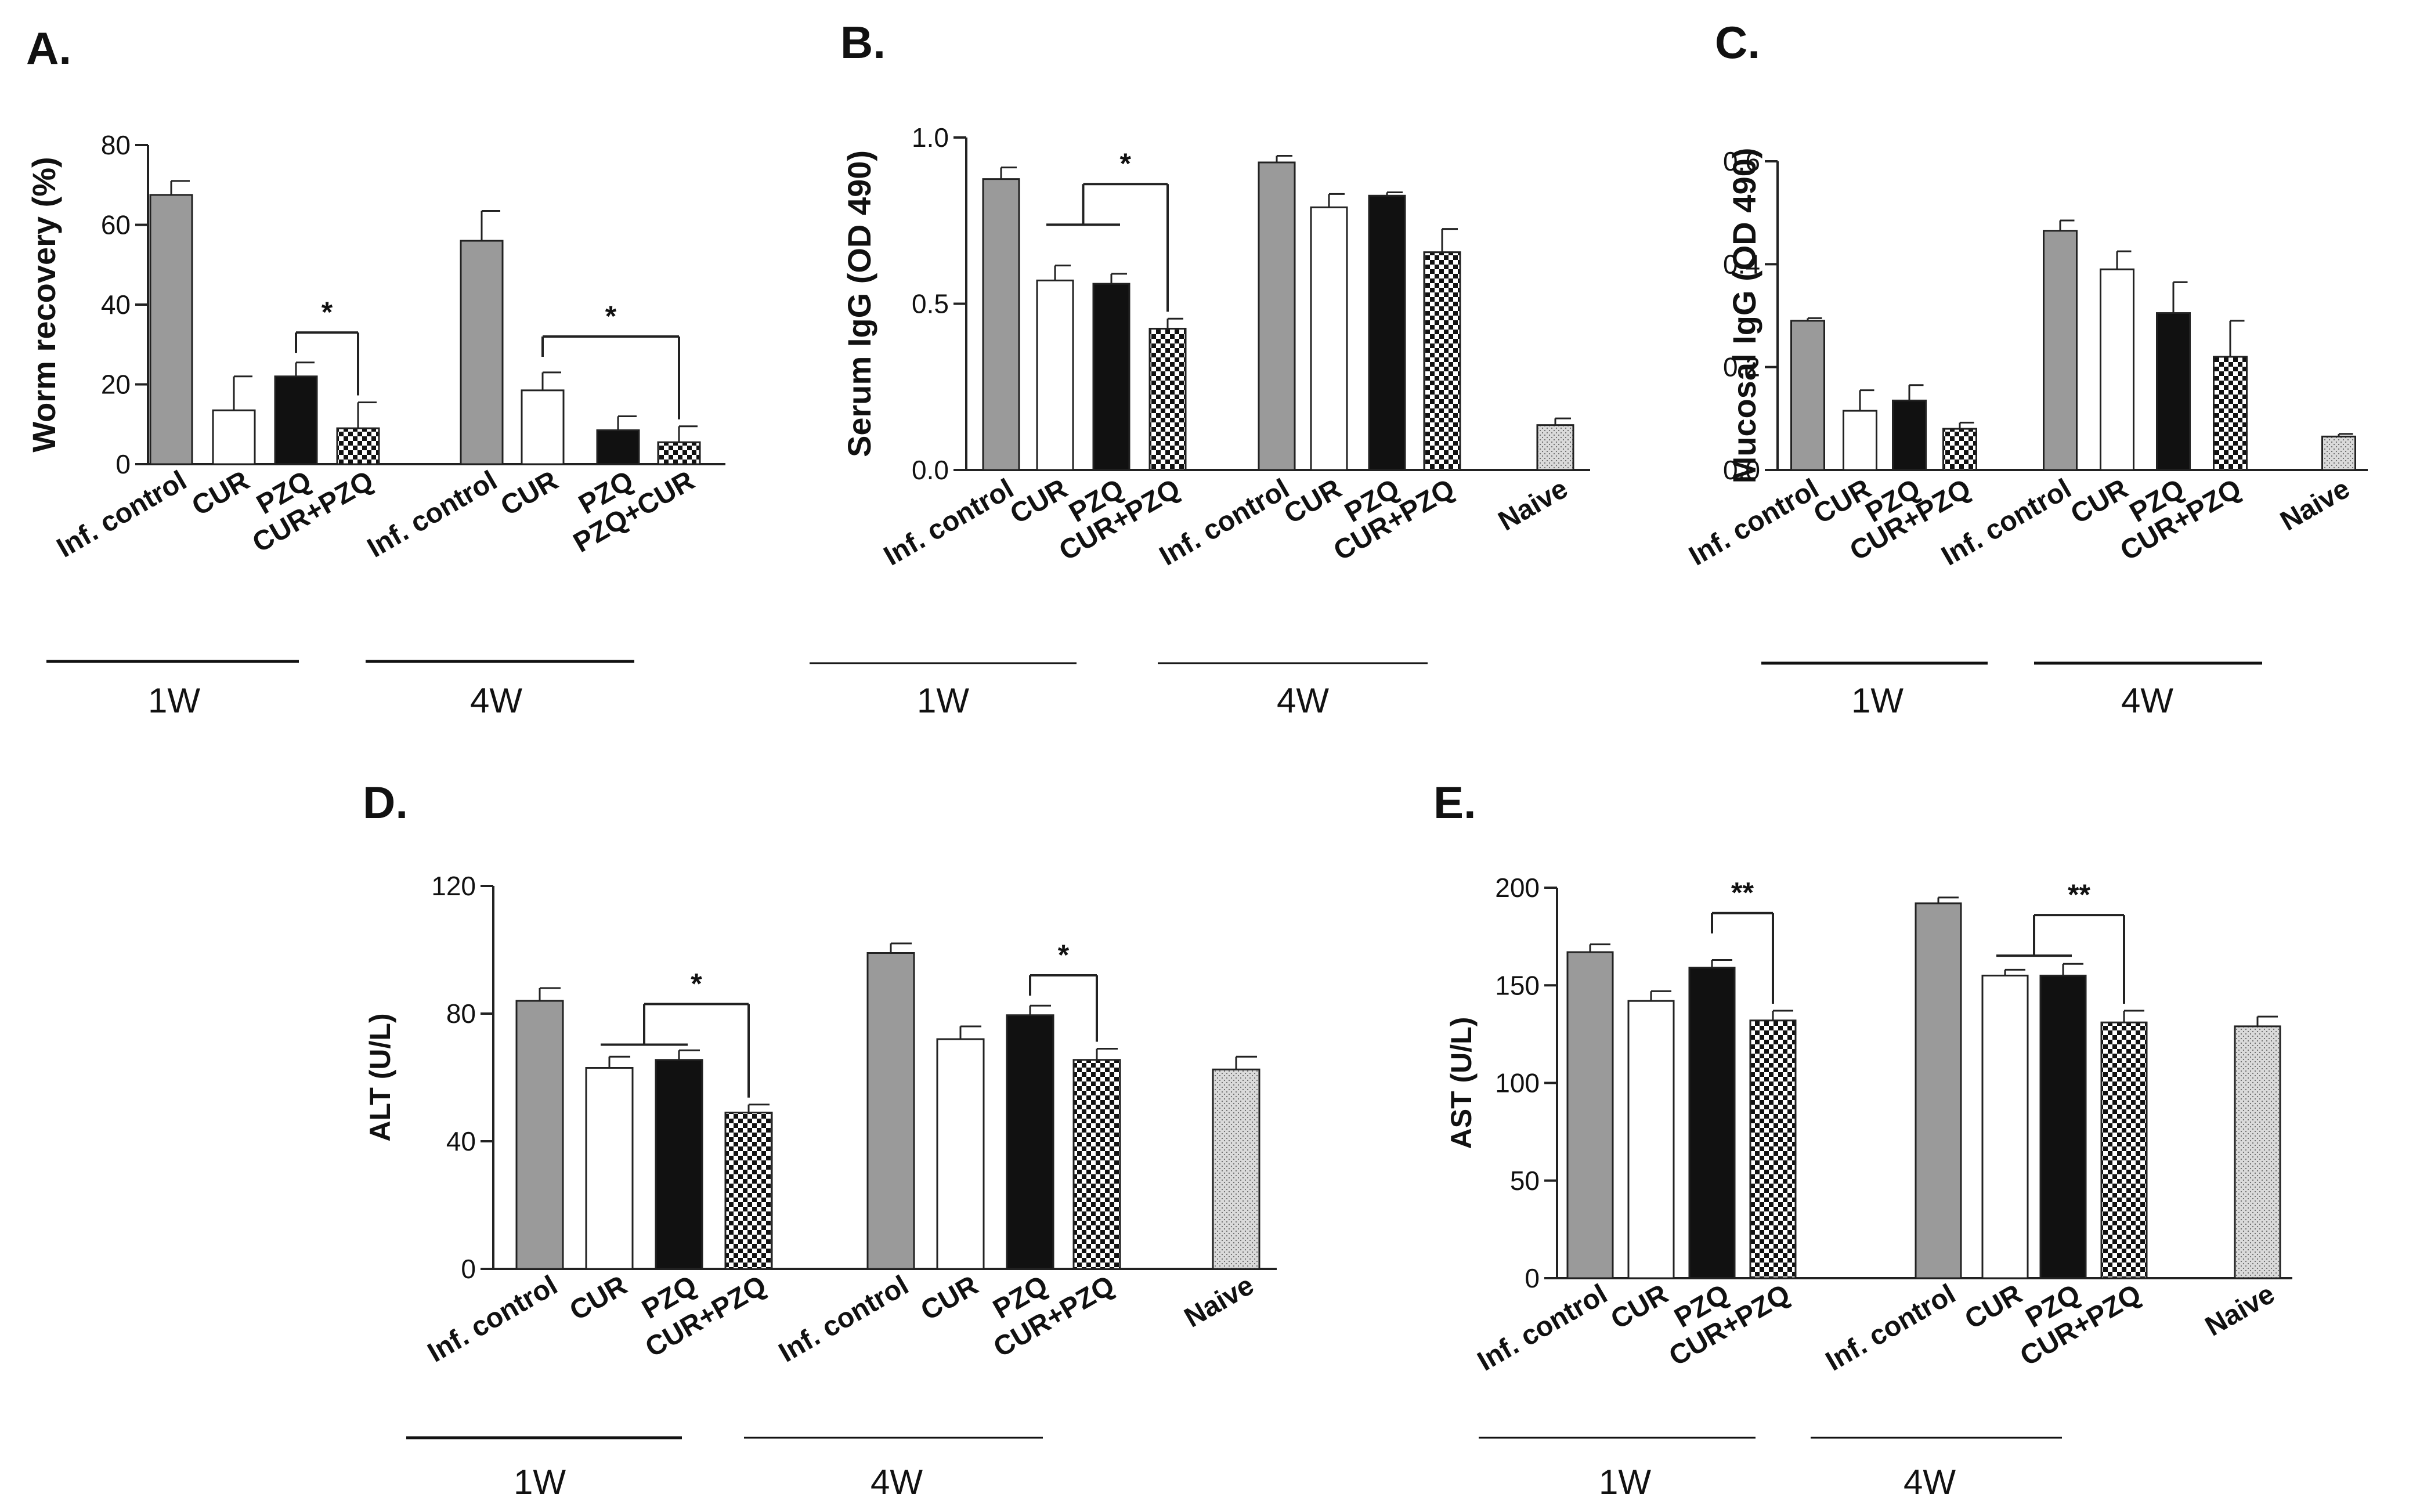 This screenshot has height=1512, width=2420. I want to click on y-tick-label: 1.0, so click(930, 137).